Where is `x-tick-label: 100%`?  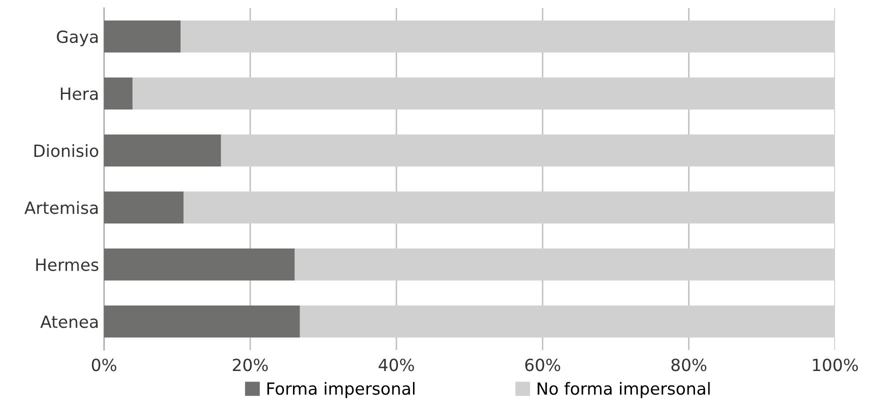 x-tick-label: 100% is located at coordinates (835, 365).